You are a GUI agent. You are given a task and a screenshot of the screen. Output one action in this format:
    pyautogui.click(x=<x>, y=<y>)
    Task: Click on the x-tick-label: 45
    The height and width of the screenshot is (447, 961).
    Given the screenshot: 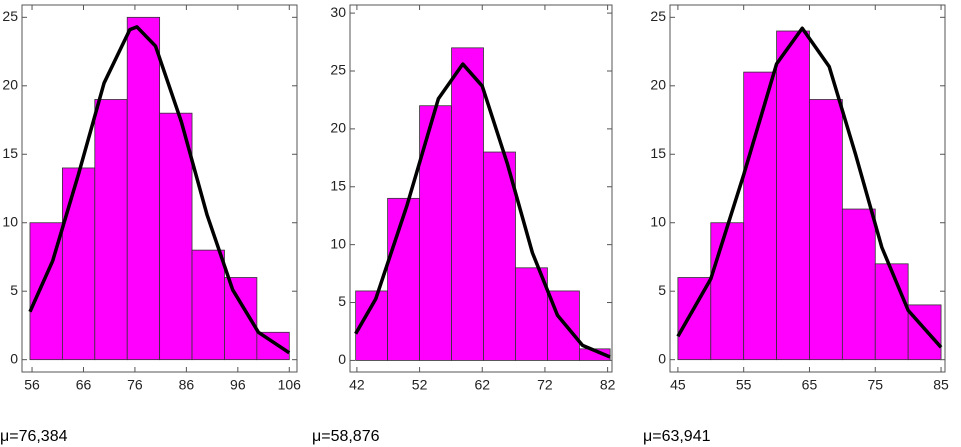 What is the action you would take?
    pyautogui.click(x=678, y=385)
    